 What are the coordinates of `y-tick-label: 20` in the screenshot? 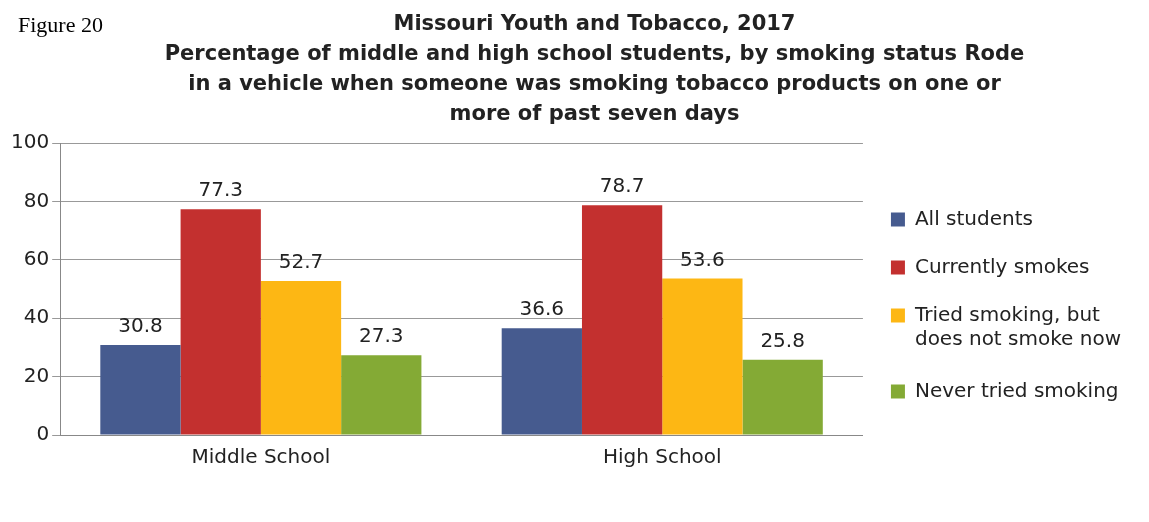 It's located at (36, 374).